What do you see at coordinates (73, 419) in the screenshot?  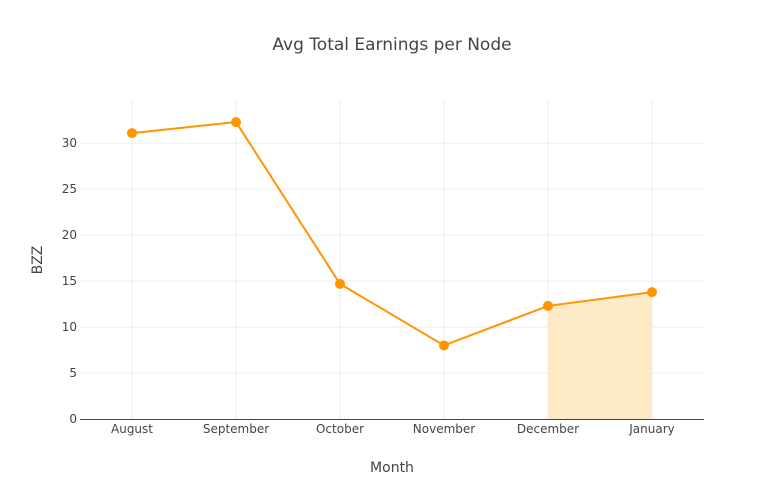 I see `y-tick-label: 0` at bounding box center [73, 419].